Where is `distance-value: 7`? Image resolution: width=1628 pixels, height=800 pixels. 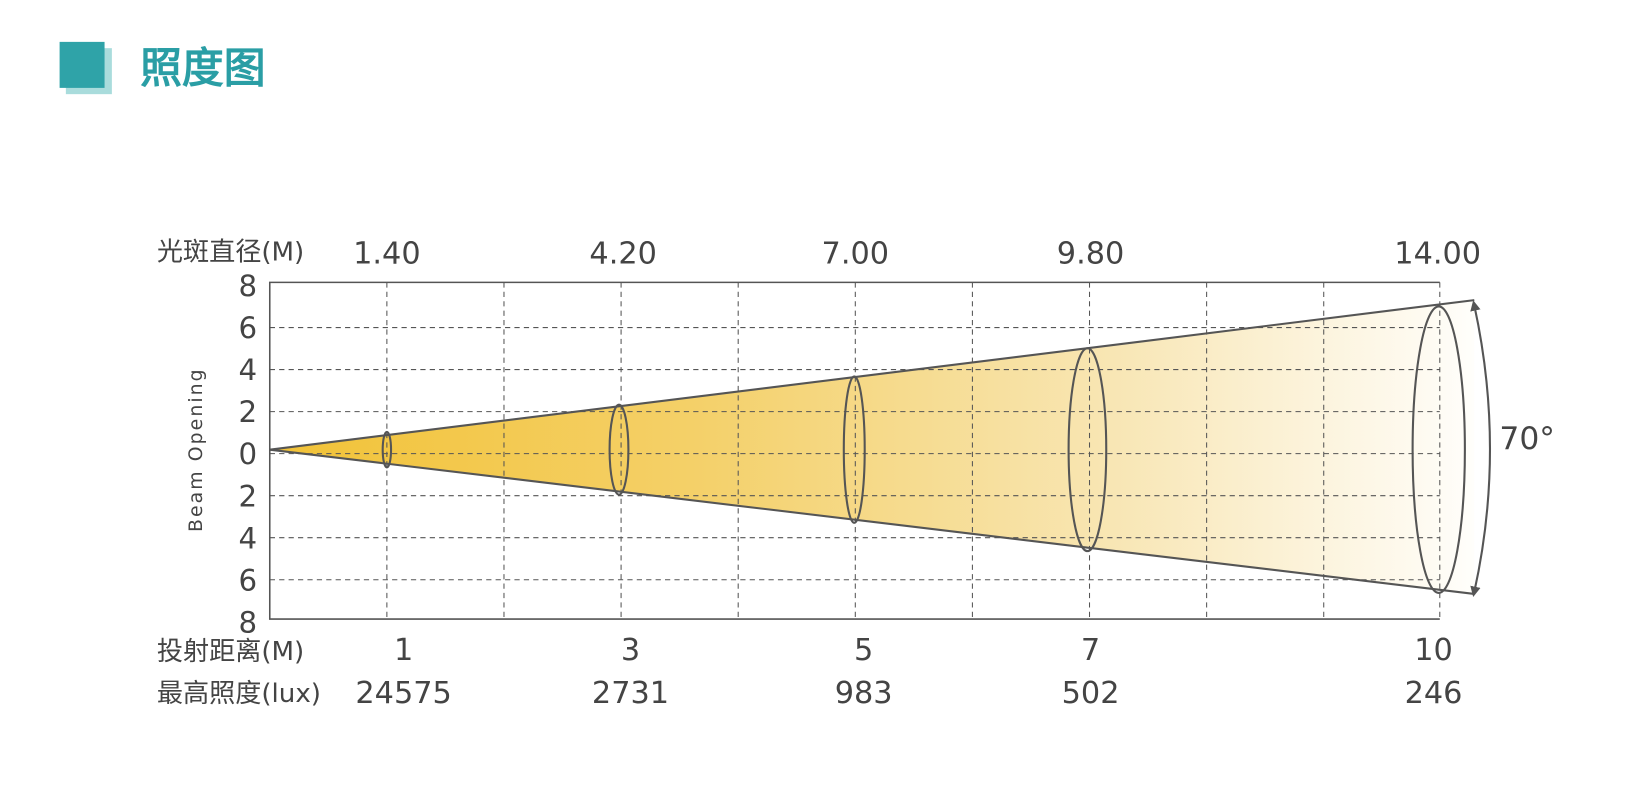 distance-value: 7 is located at coordinates (1090, 650).